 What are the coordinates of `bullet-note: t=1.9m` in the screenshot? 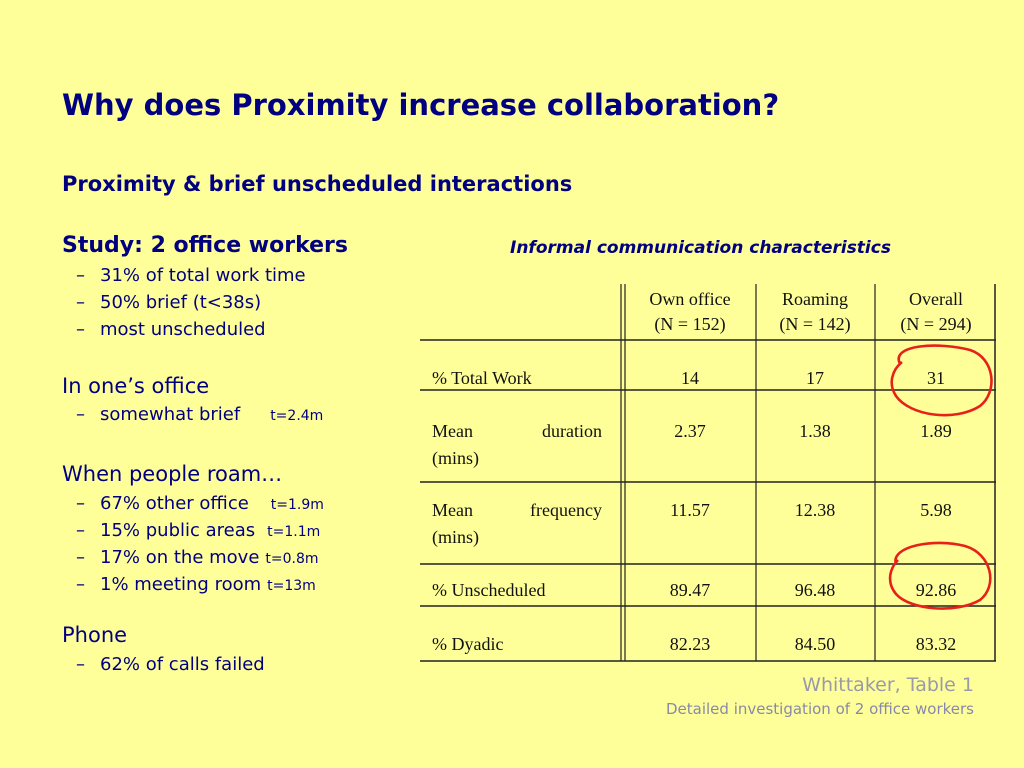 It's located at (297, 505).